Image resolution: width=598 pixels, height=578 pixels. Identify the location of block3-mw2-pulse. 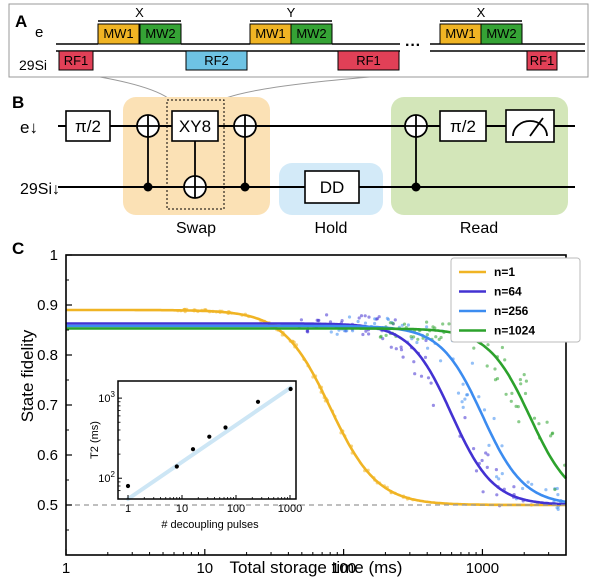
(501, 34).